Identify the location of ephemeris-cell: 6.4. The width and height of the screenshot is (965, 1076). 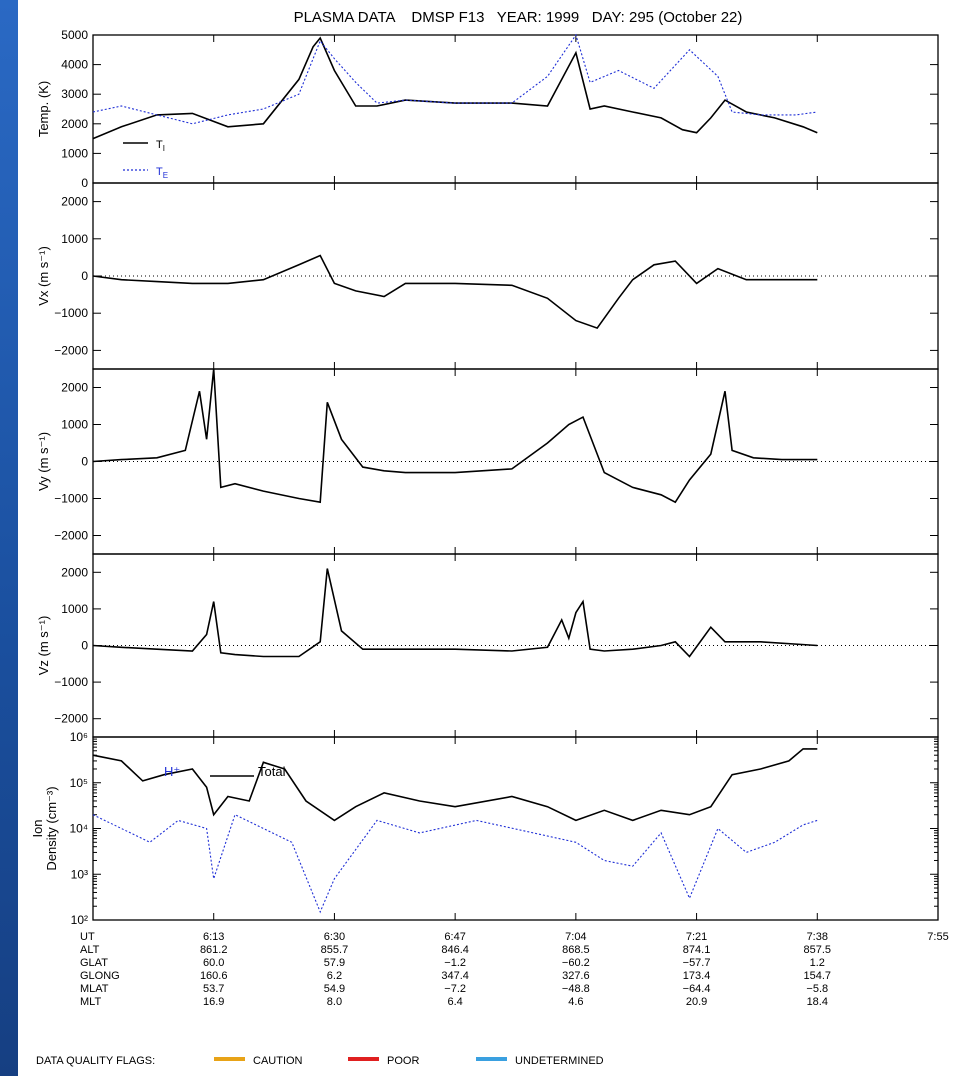
(454, 1002).